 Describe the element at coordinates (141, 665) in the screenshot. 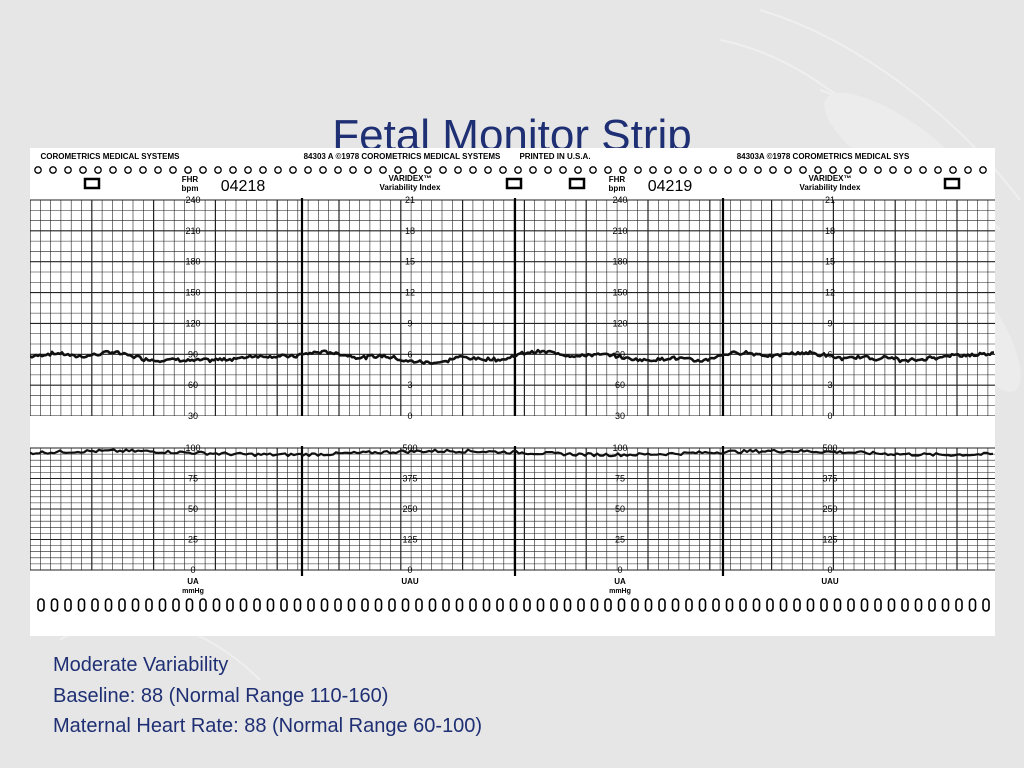

I see `note-variability: Moderate Variability` at that location.